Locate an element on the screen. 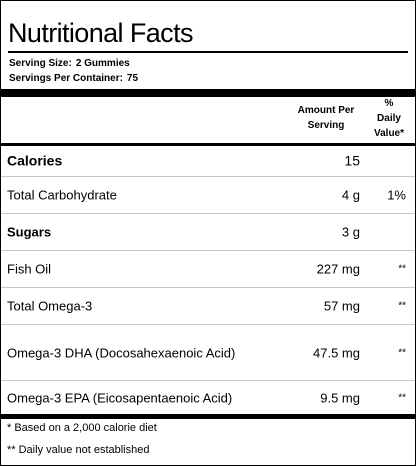  page-title: Nutritional Facts is located at coordinates (100, 33).